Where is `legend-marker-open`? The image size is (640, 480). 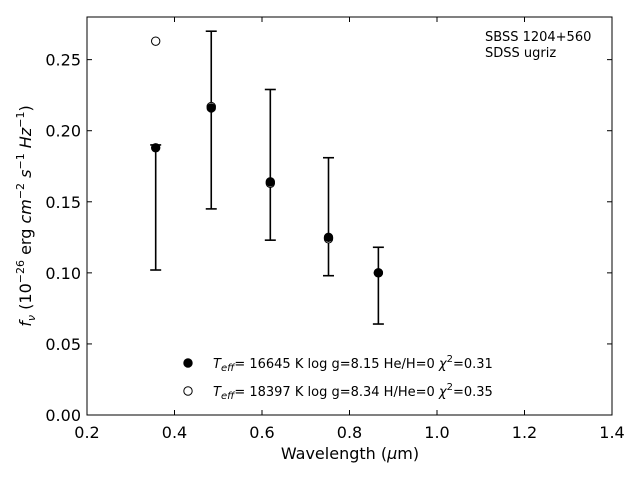 legend-marker-open is located at coordinates (188, 391).